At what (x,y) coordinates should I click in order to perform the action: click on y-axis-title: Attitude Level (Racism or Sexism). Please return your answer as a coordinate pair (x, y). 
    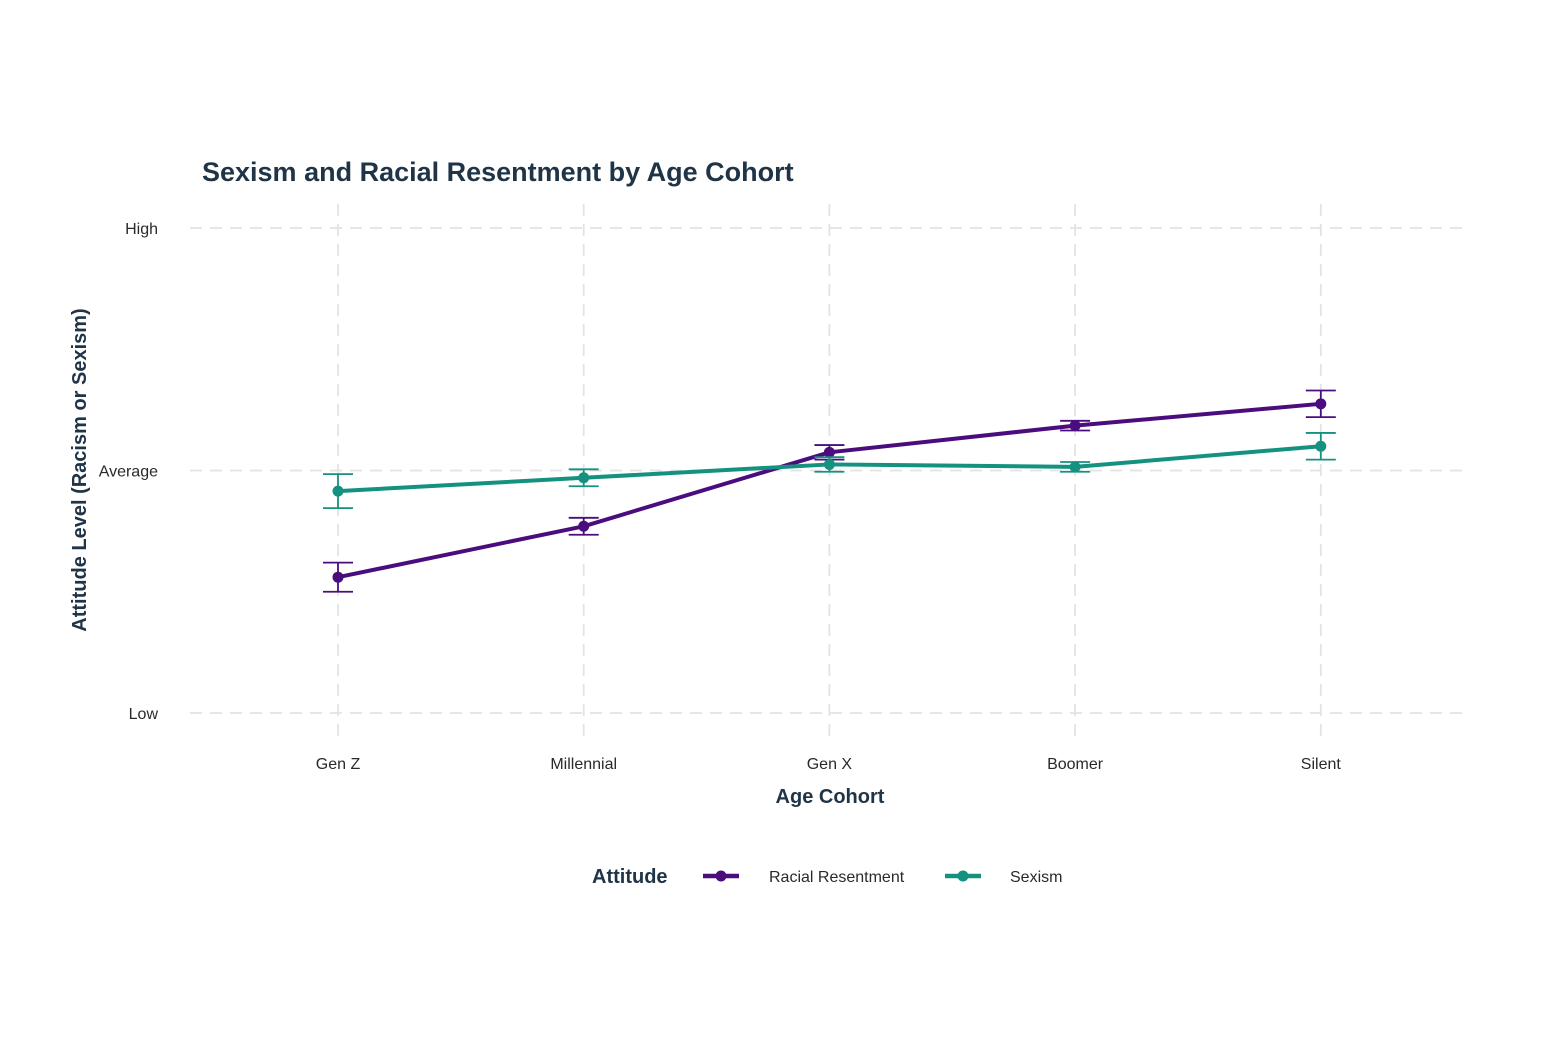
    Looking at the image, I should click on (80, 469).